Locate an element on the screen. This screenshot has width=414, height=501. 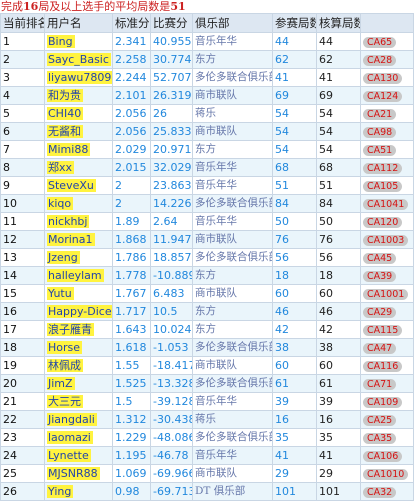
player-id-badge: CA105 is located at coordinates (383, 186).